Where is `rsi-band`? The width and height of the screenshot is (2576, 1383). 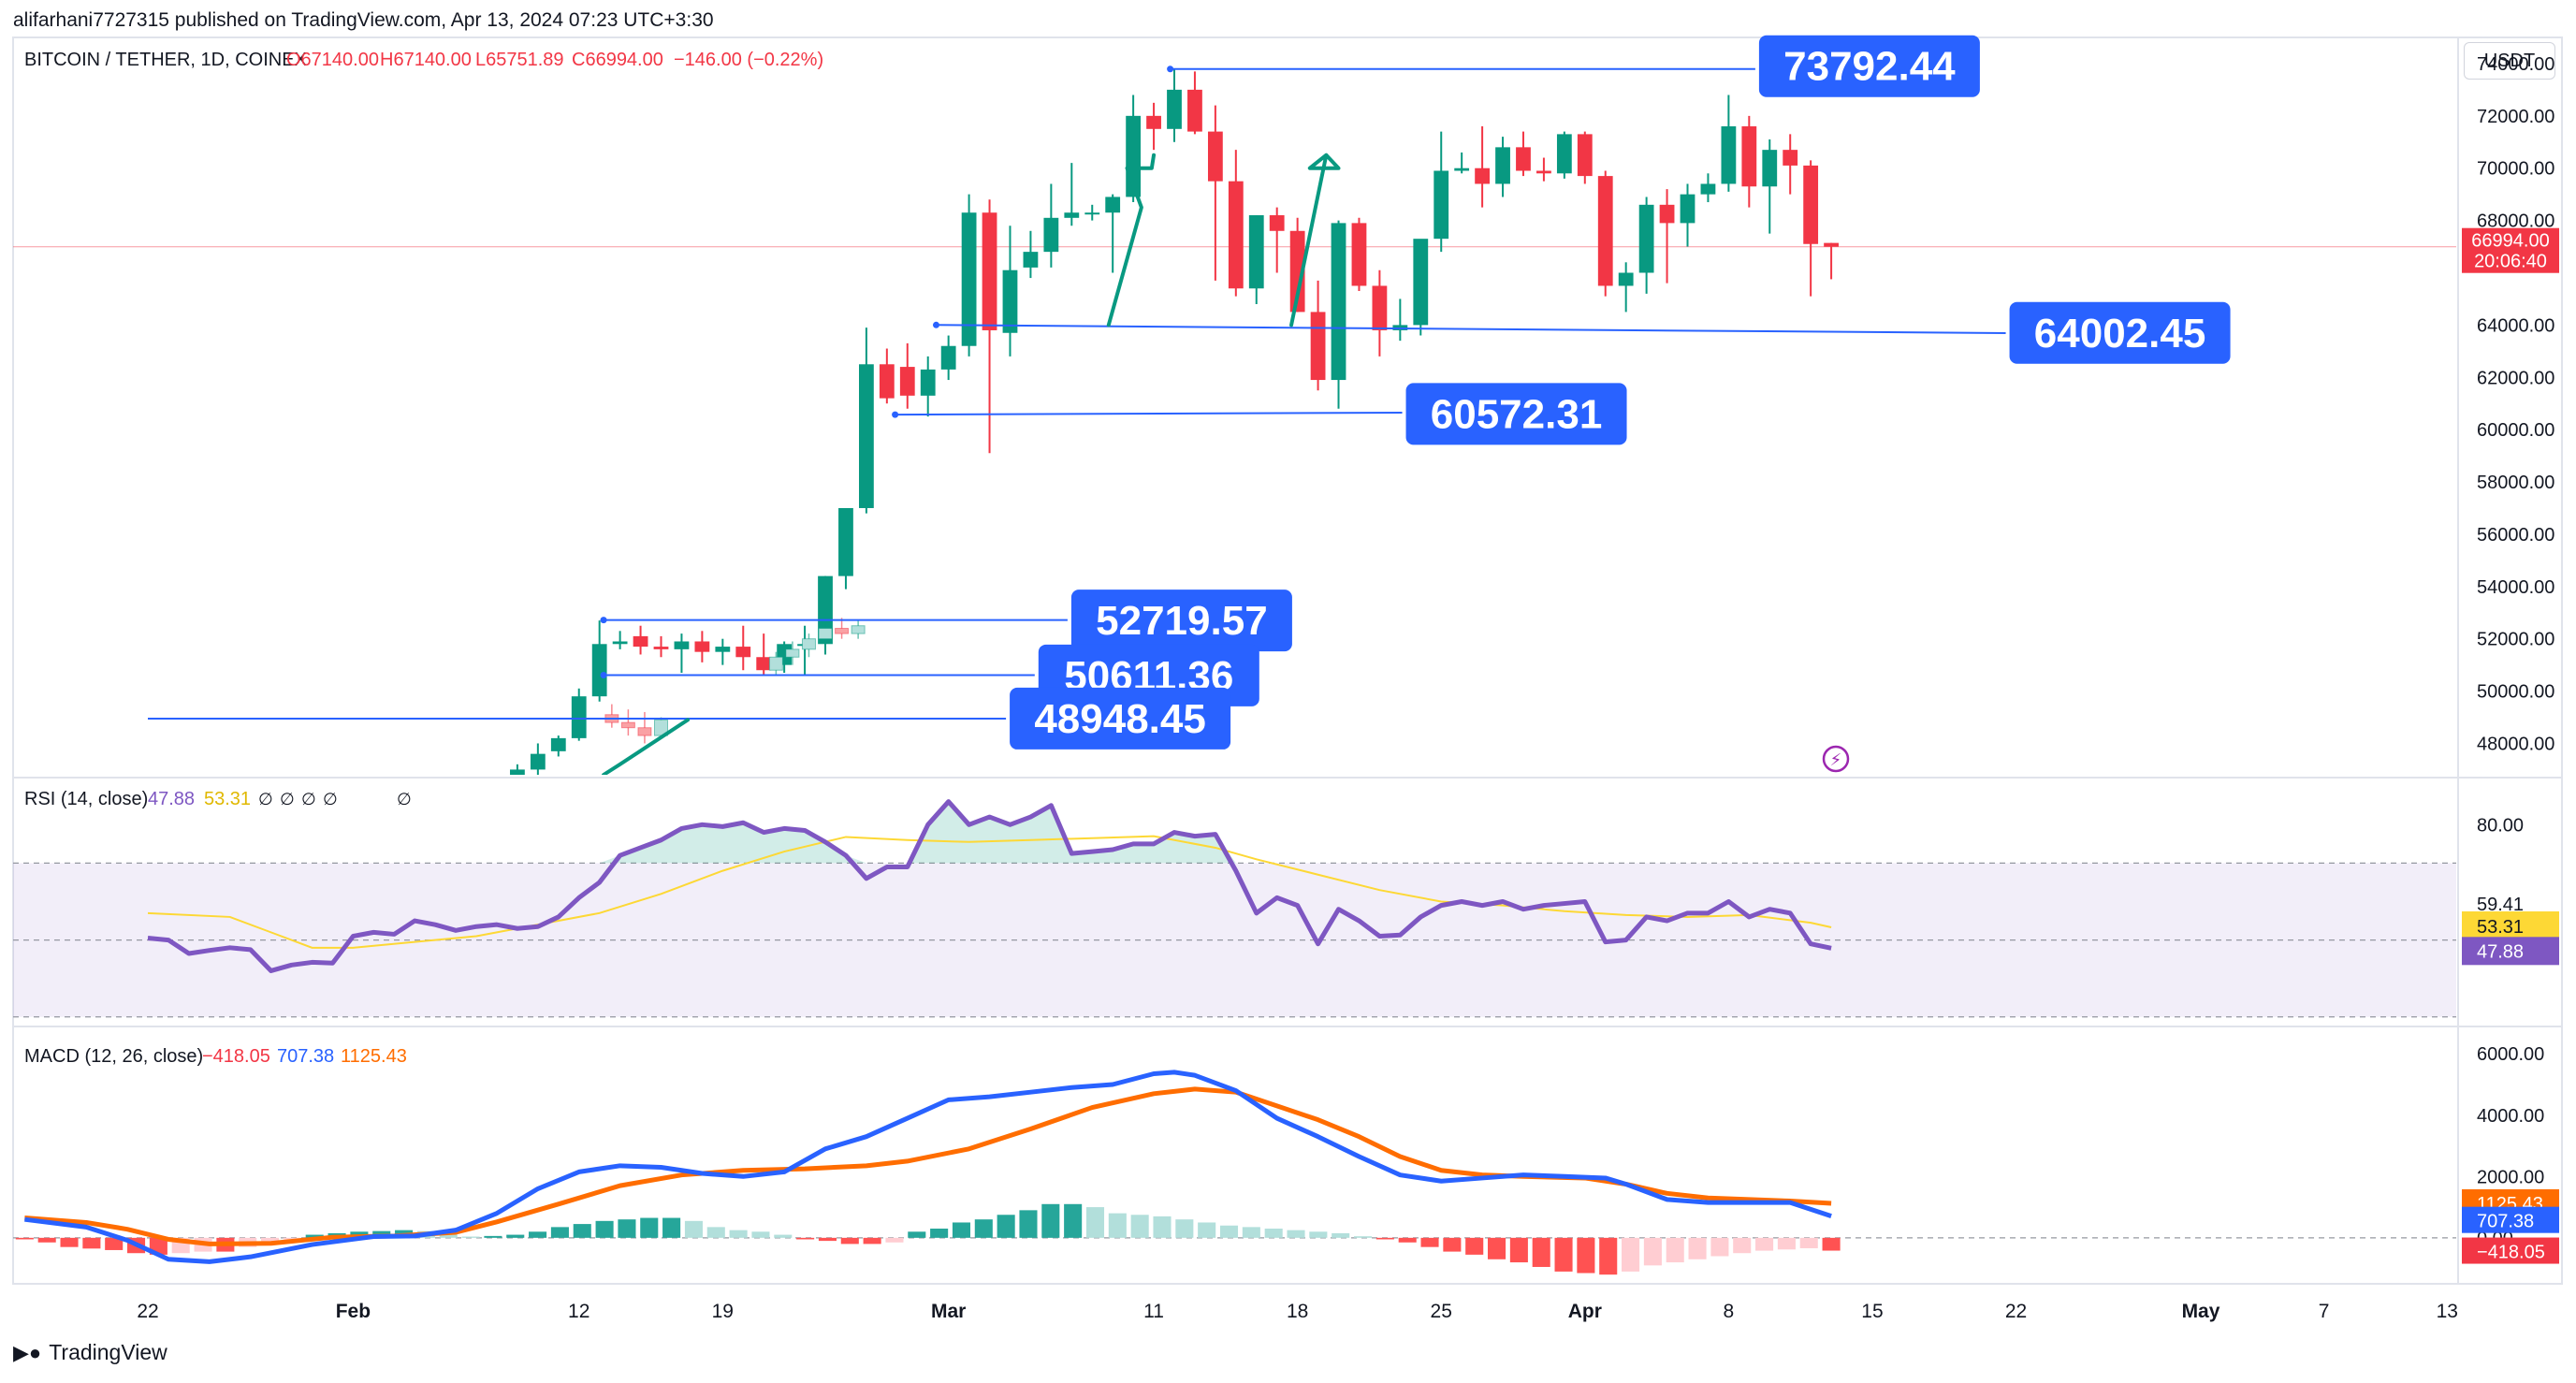 rsi-band is located at coordinates (1234, 940).